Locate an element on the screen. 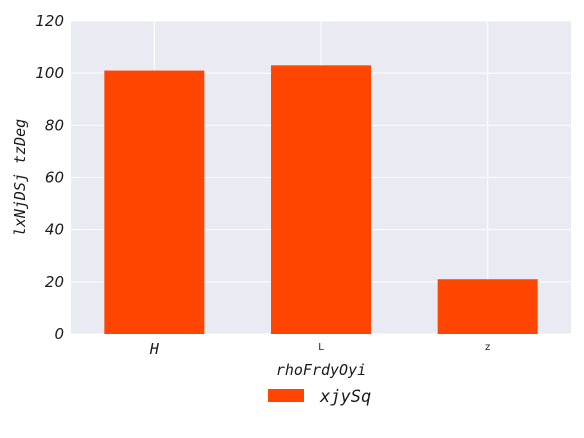 The image size is (584, 438). legend-swatch is located at coordinates (286, 395).